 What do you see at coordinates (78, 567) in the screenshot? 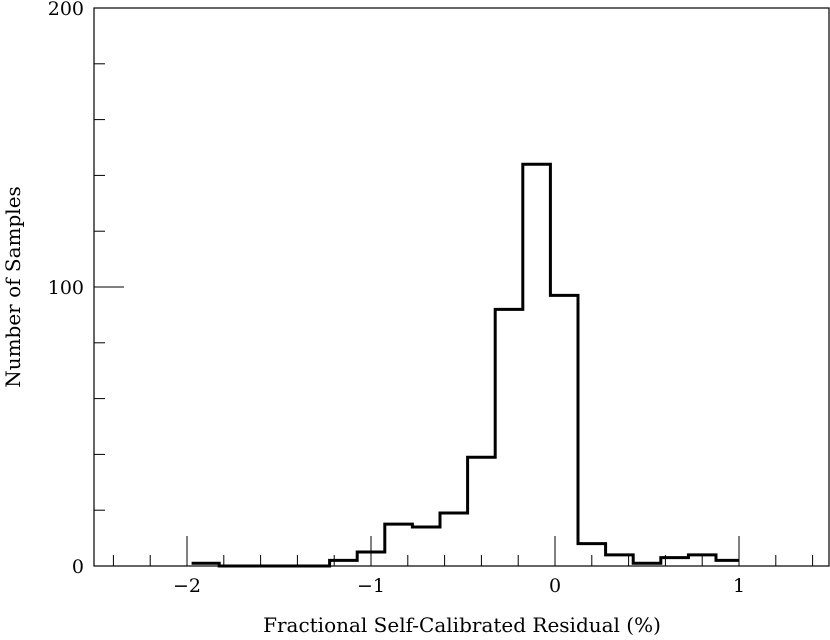
I see `y-tick-label: 0` at bounding box center [78, 567].